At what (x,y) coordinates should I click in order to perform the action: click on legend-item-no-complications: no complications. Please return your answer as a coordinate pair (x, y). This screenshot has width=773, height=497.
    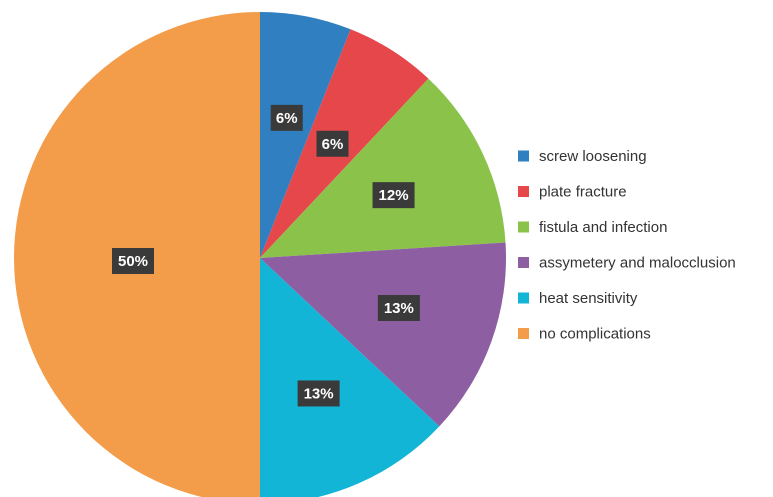
    Looking at the image, I should click on (584, 334).